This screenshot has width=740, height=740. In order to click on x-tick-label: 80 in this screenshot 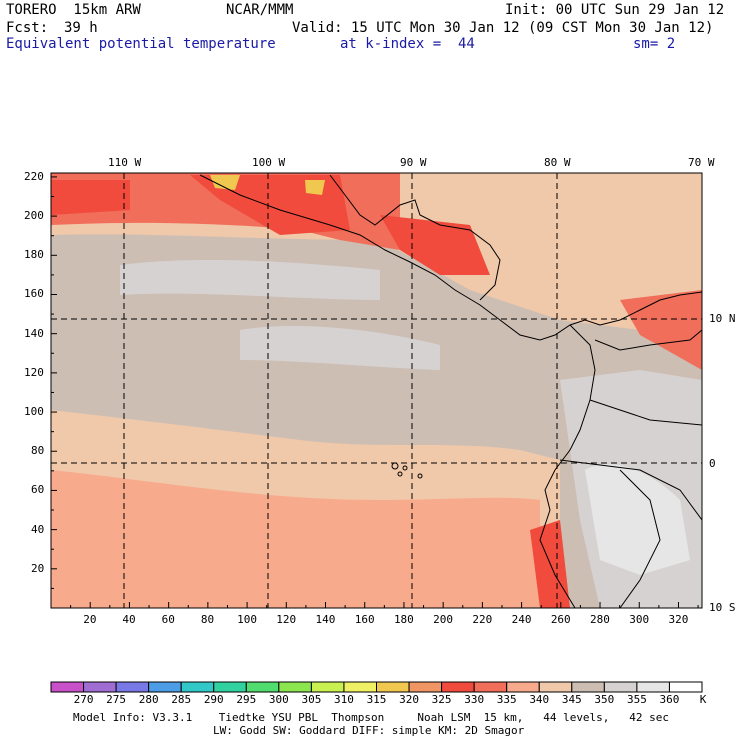, I will do `click(207, 619)`.